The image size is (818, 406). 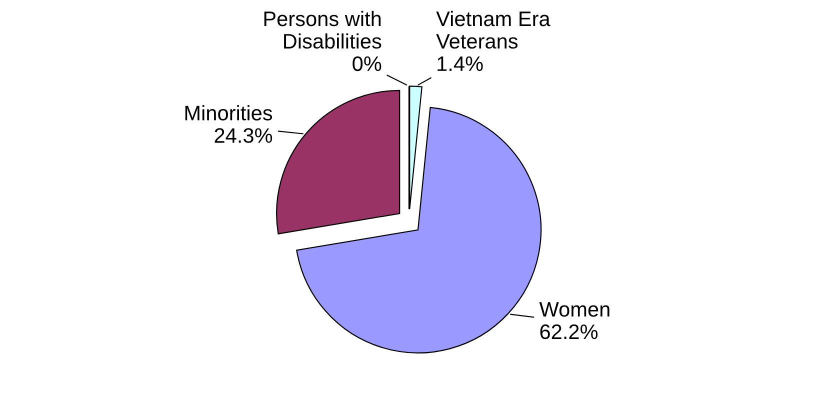 I want to click on text: 0%, so click(x=367, y=64).